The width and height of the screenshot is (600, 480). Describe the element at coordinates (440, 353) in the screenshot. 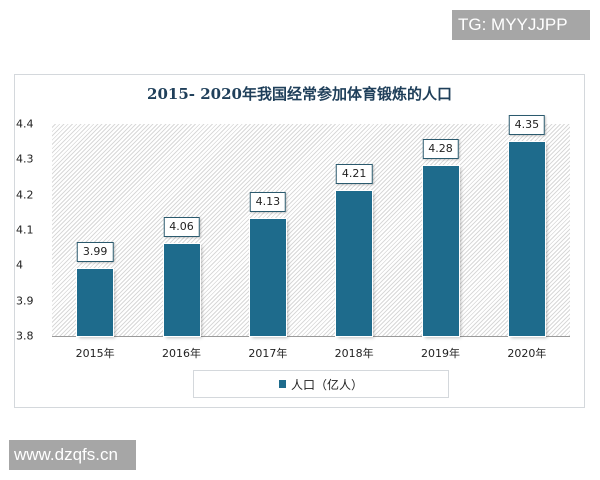

I see `x-tick-label: 2019年` at that location.